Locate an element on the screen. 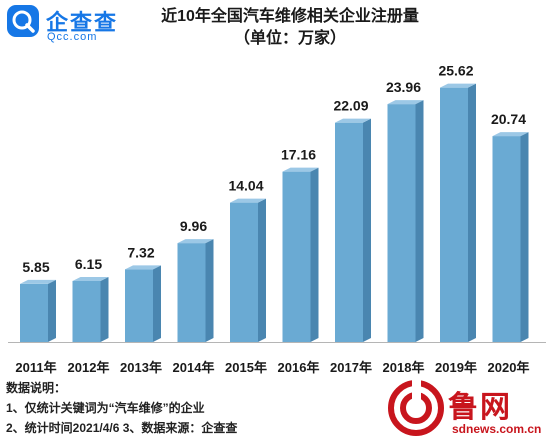 This screenshot has width=550, height=440. category-label-7: 2018年 is located at coordinates (404, 367).